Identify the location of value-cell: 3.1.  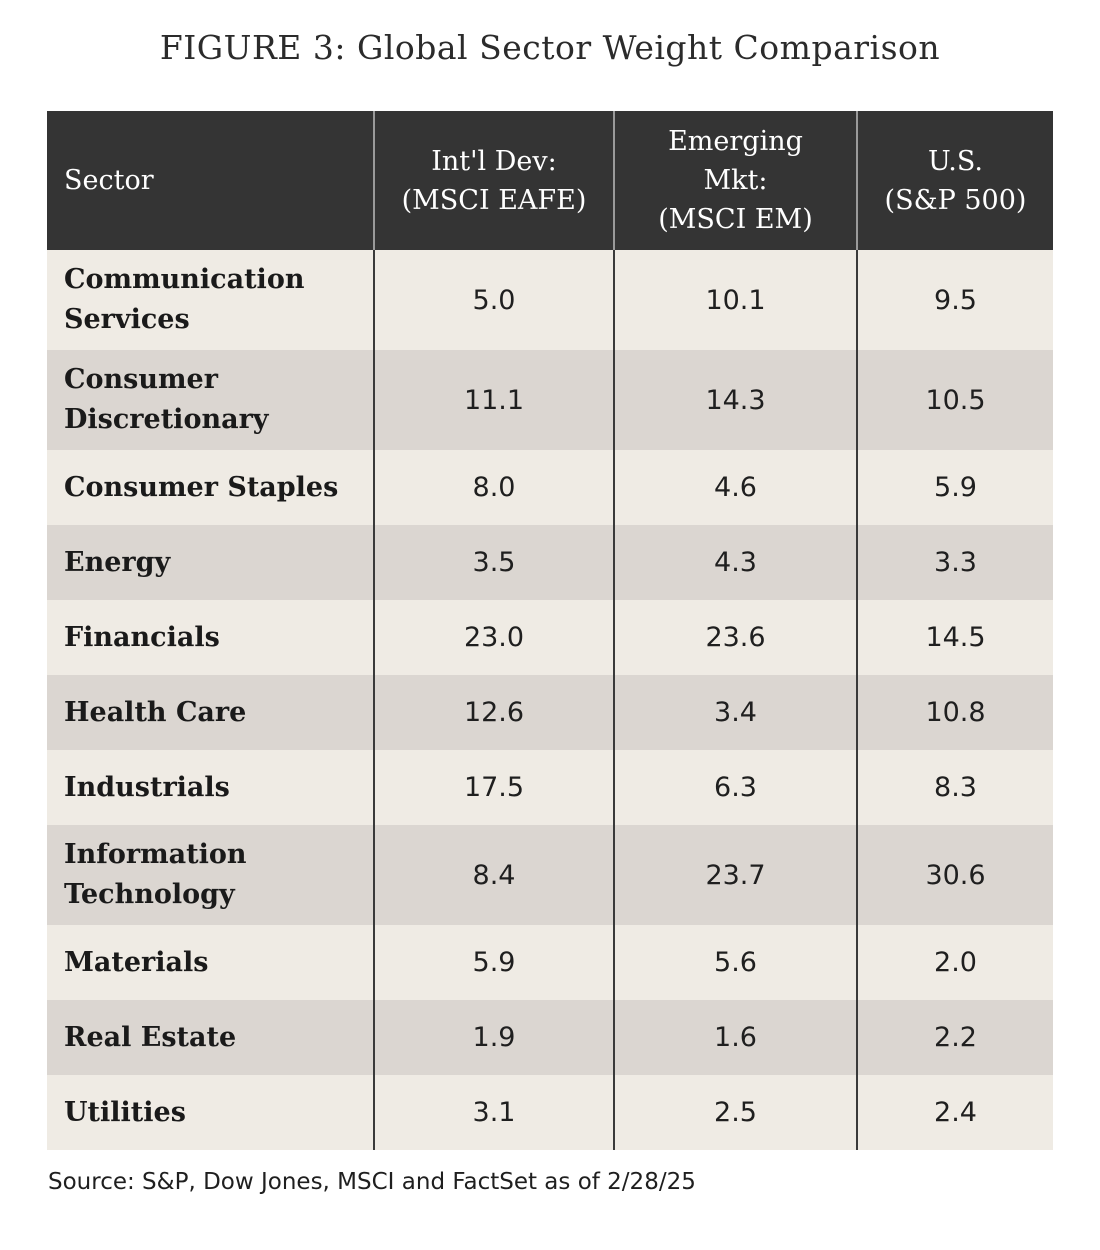
(493, 1112).